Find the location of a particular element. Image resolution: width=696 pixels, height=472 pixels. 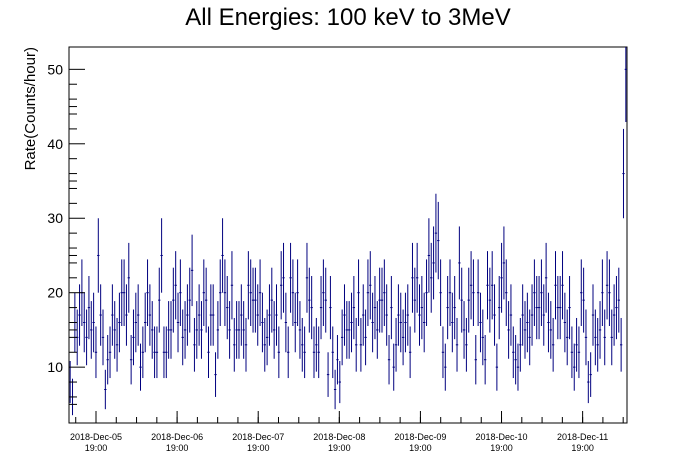

y-tick-label: 10 is located at coordinates (55, 367).